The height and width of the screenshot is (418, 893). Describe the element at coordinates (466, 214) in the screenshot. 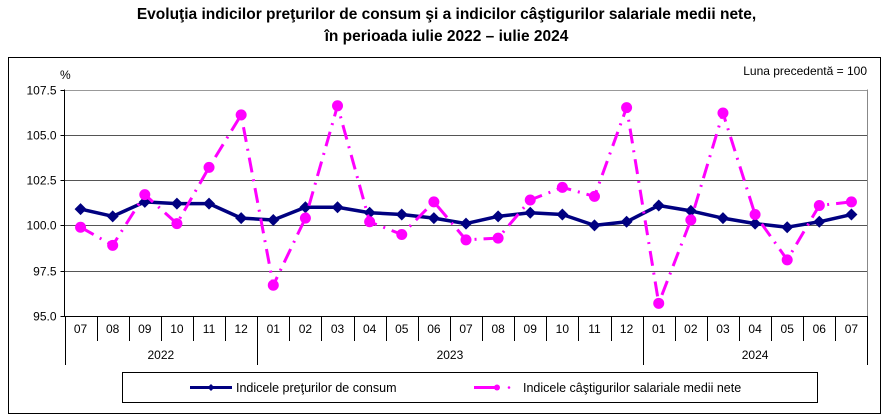

I see `series-cpi` at that location.